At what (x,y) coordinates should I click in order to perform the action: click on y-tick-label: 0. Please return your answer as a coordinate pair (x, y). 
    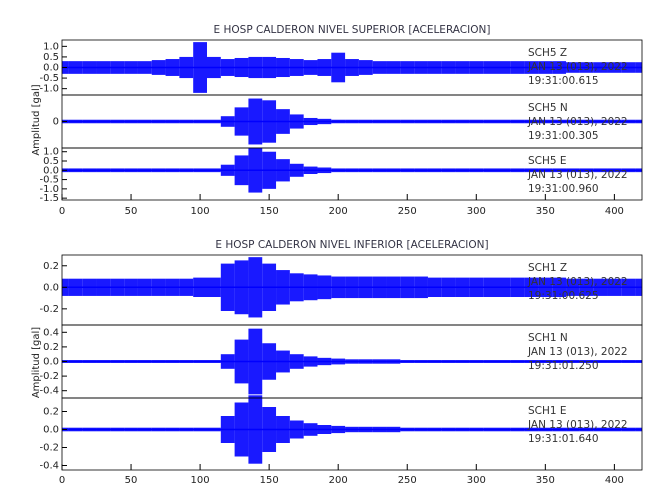
    Looking at the image, I should click on (56, 122).